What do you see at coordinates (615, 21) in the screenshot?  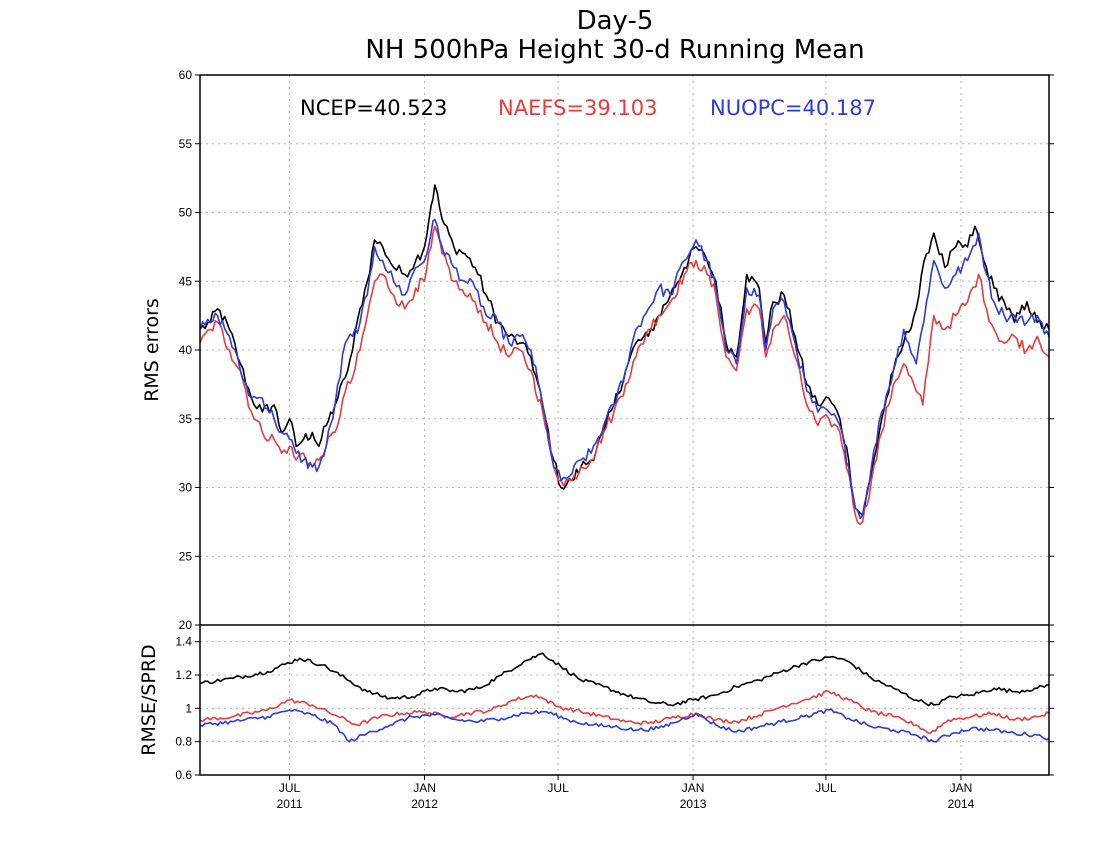 I see `chart-title: Day-5` at bounding box center [615, 21].